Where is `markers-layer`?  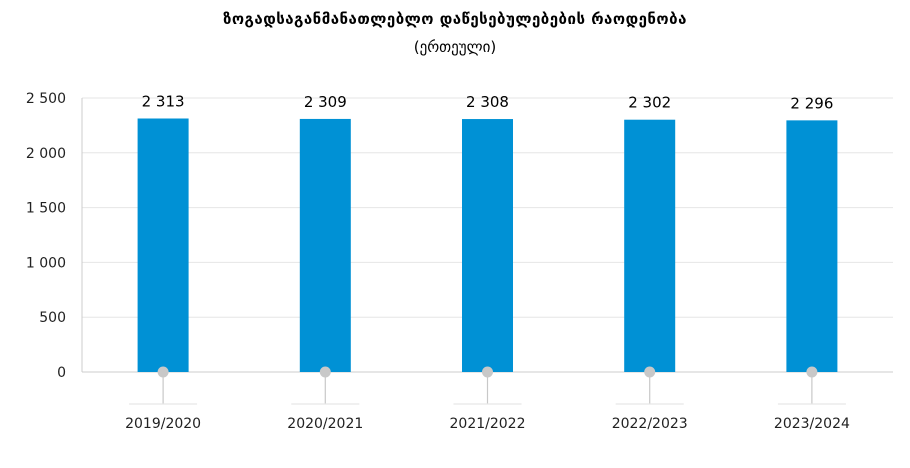 markers-layer is located at coordinates (487, 385).